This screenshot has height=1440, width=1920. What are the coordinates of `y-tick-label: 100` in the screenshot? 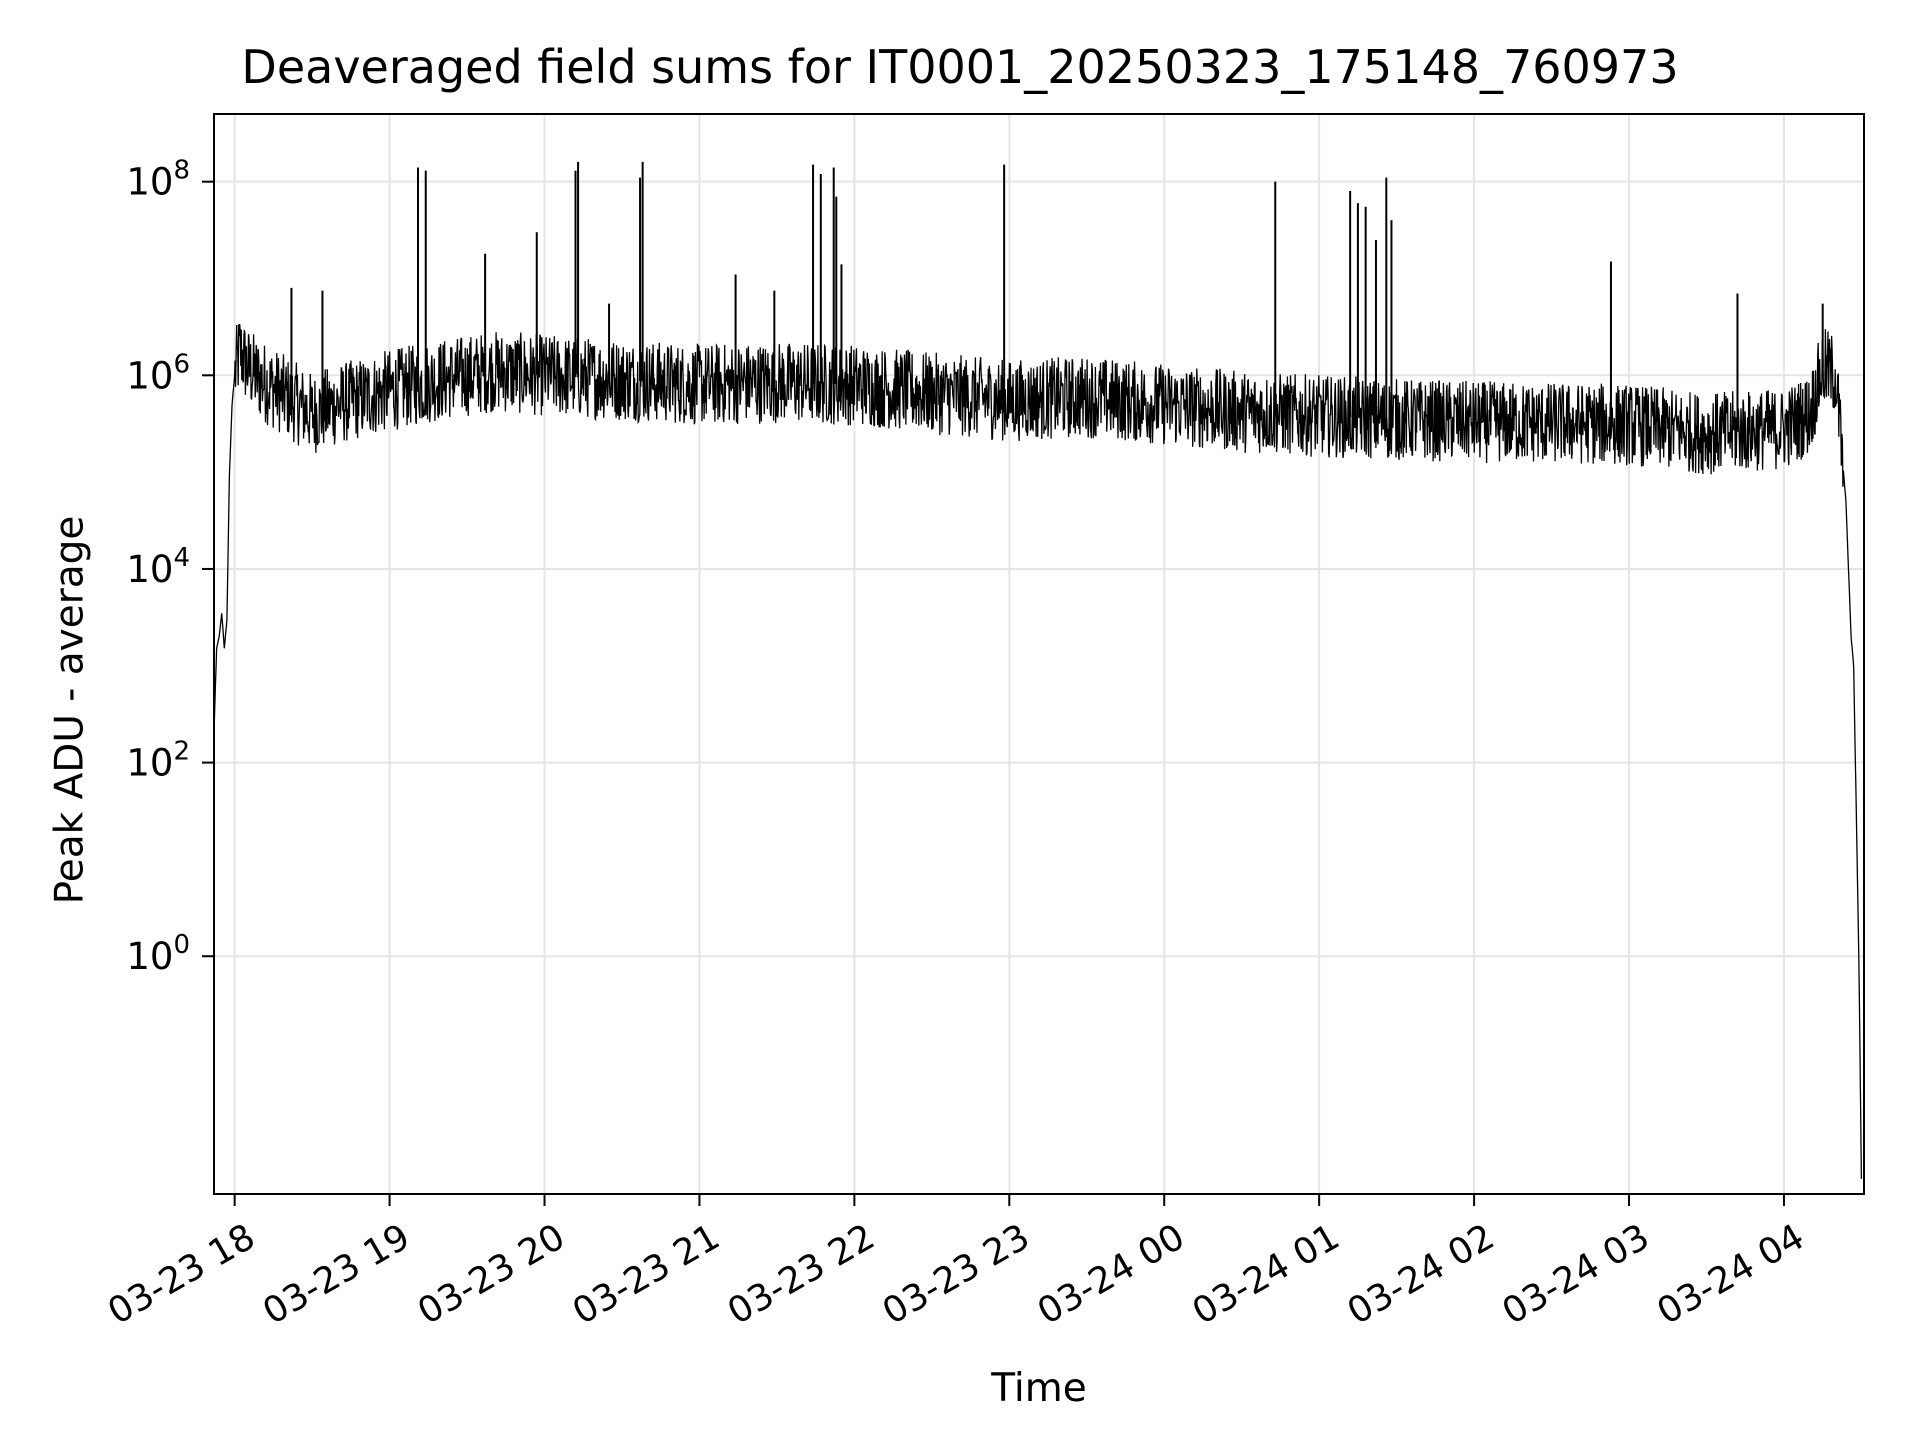 It's located at (158, 954).